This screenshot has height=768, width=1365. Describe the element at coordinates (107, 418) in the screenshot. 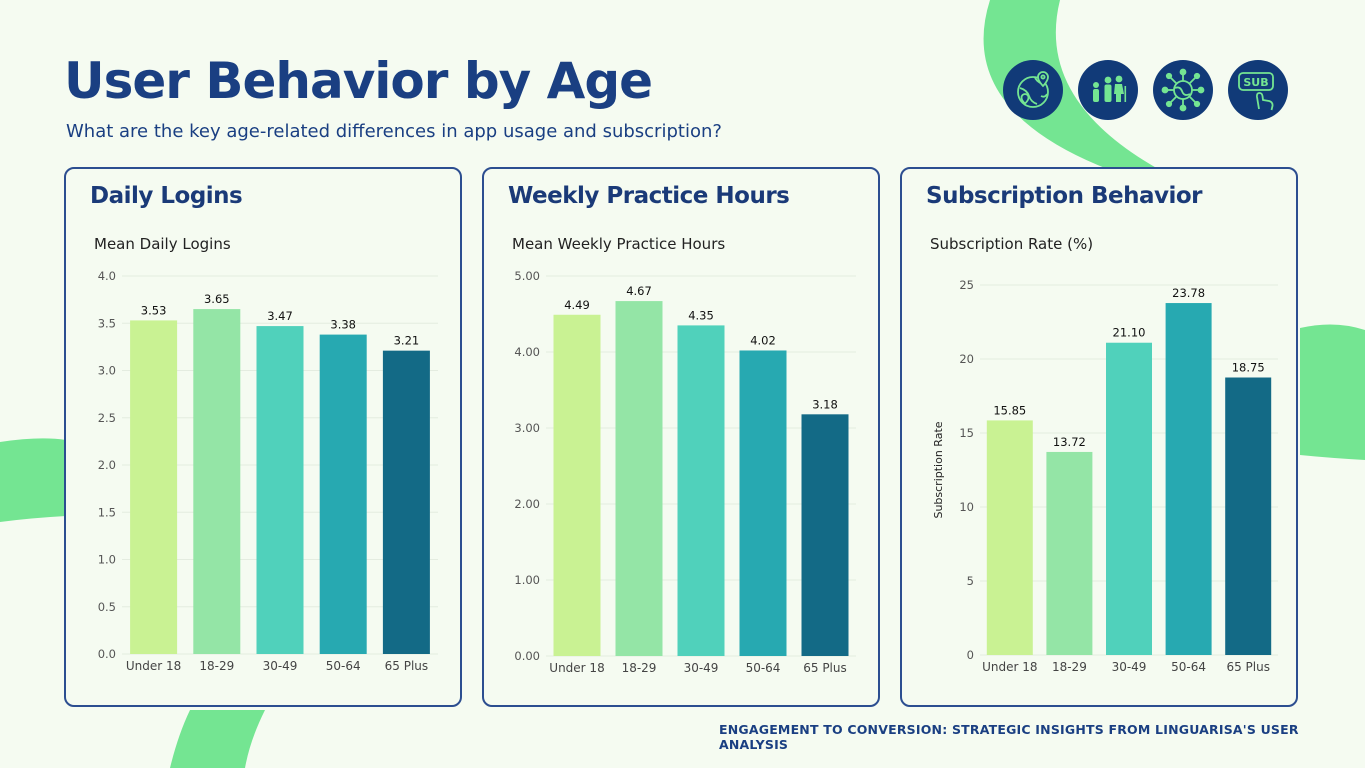

I see `y-tick-label: 2.5` at that location.